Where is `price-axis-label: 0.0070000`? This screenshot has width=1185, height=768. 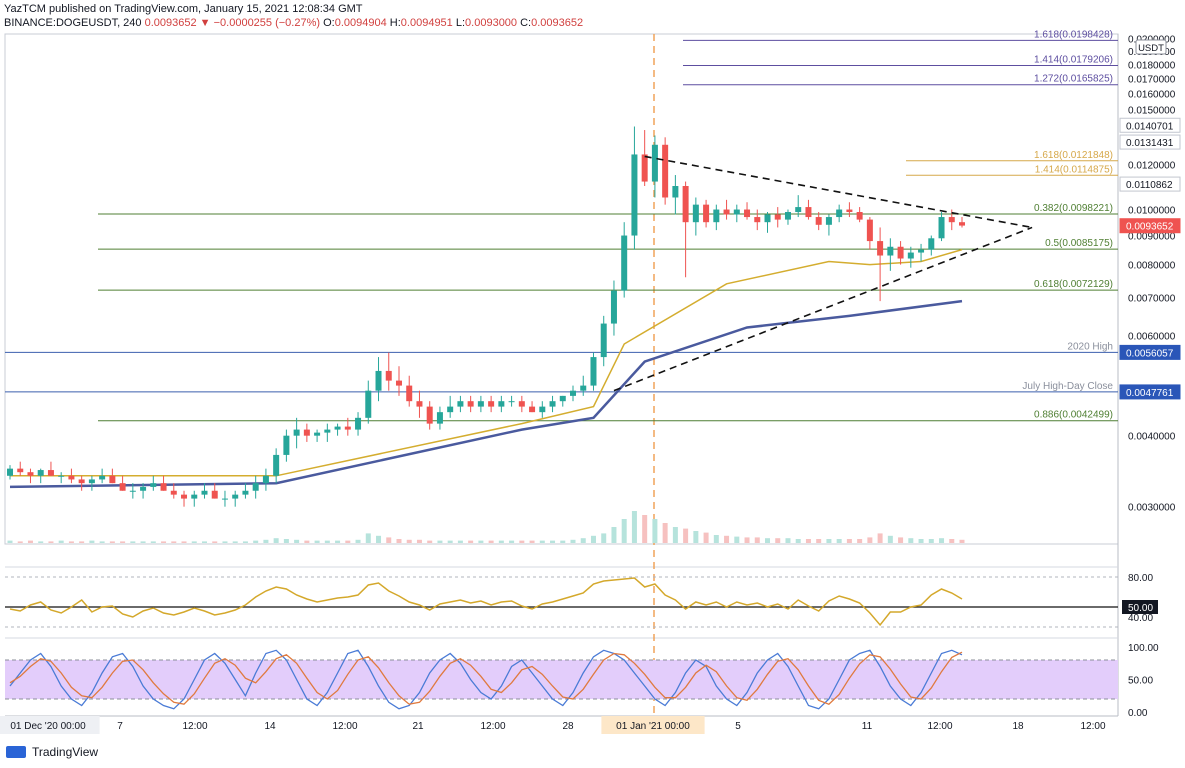
price-axis-label: 0.0070000 is located at coordinates (1152, 299).